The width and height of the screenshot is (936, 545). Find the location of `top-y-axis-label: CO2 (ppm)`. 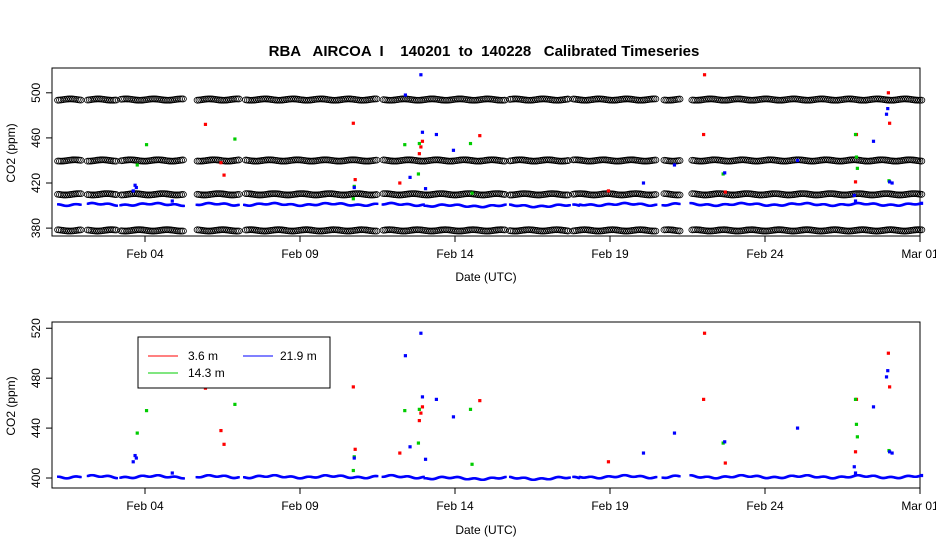

top-y-axis-label: CO2 (ppm) is located at coordinates (11, 152).